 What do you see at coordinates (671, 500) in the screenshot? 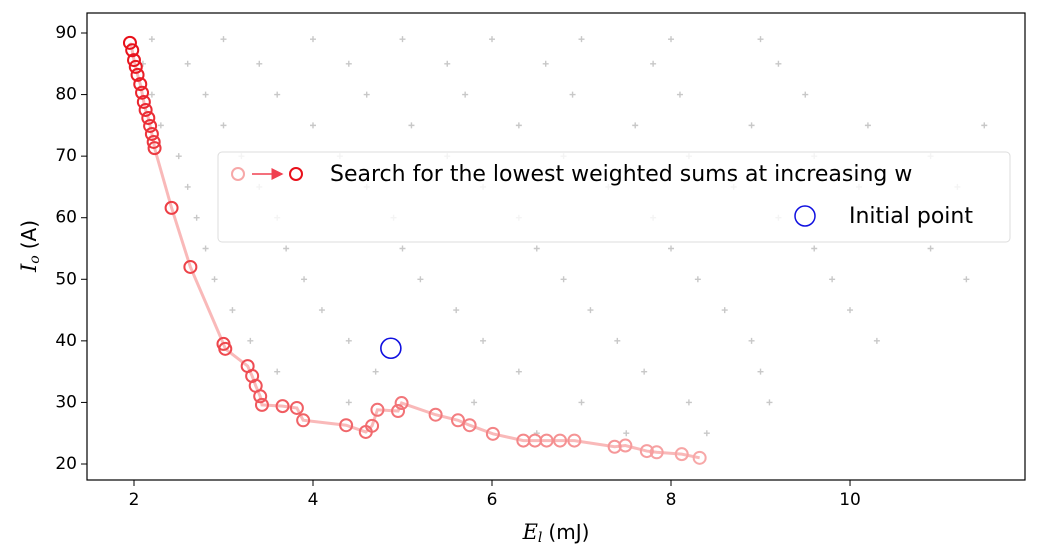
I see `x-tick-label: 8` at bounding box center [671, 500].